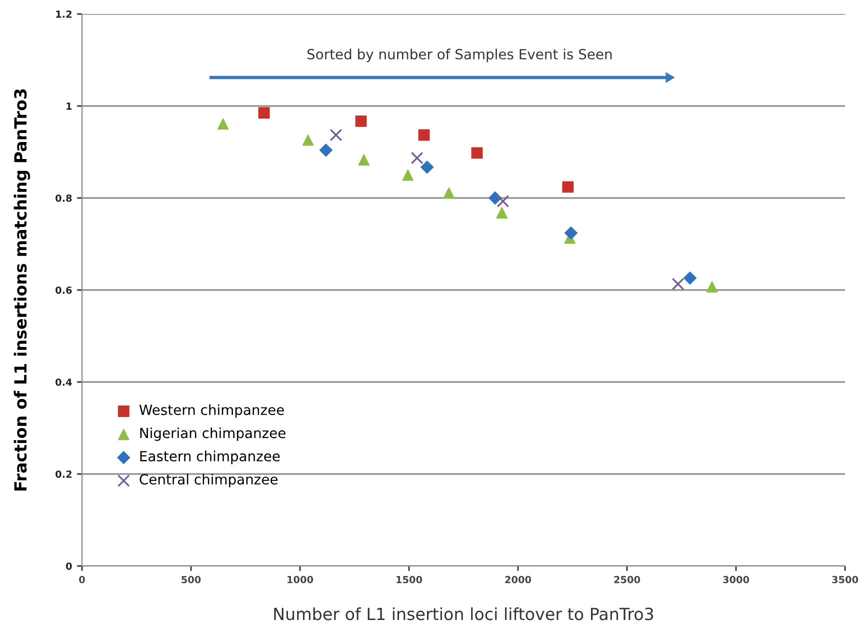 The height and width of the screenshot is (632, 860). Describe the element at coordinates (64, 198) in the screenshot. I see `y-tick-label: 0.8` at that location.